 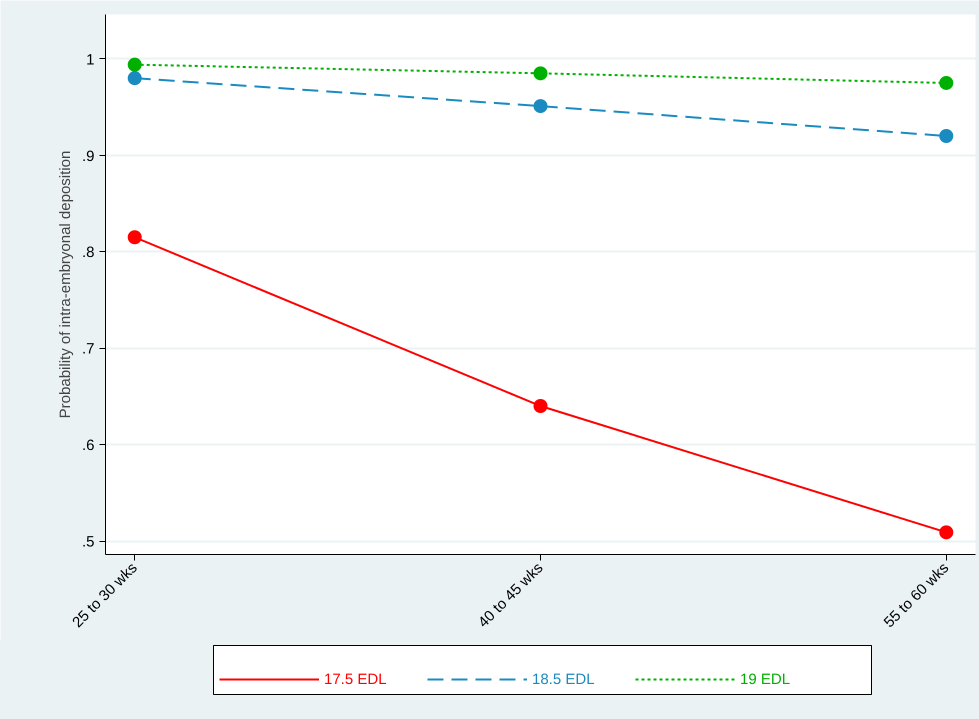 I want to click on x-tick-label: 40 to 45 wks, so click(x=510, y=595).